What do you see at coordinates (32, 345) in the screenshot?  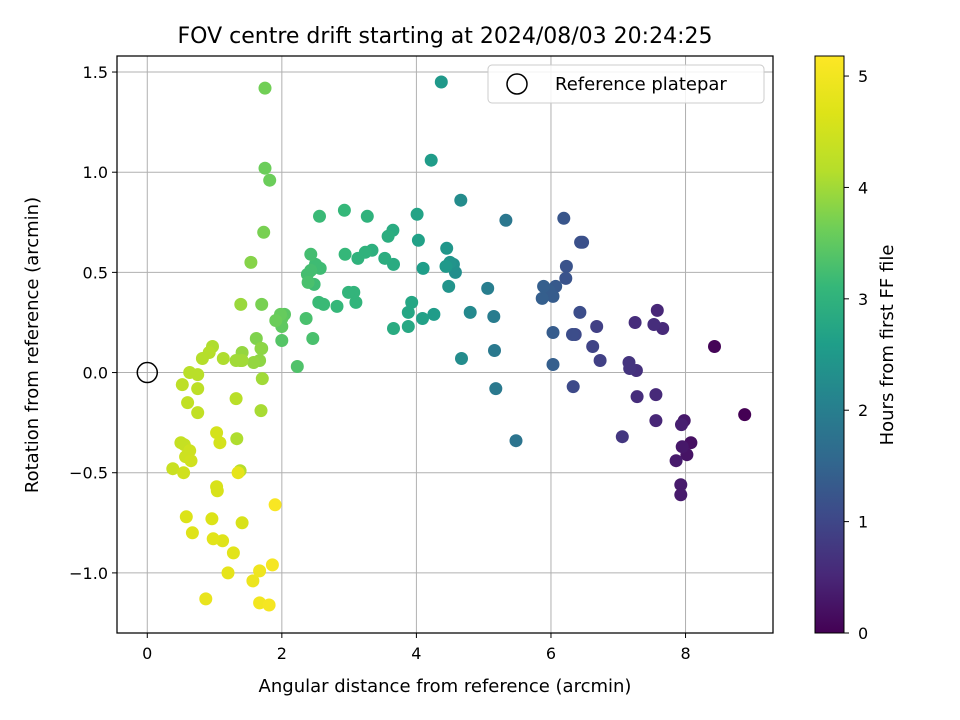 I see `y-axis-label: Rotation from reference (arcmin)` at bounding box center [32, 345].